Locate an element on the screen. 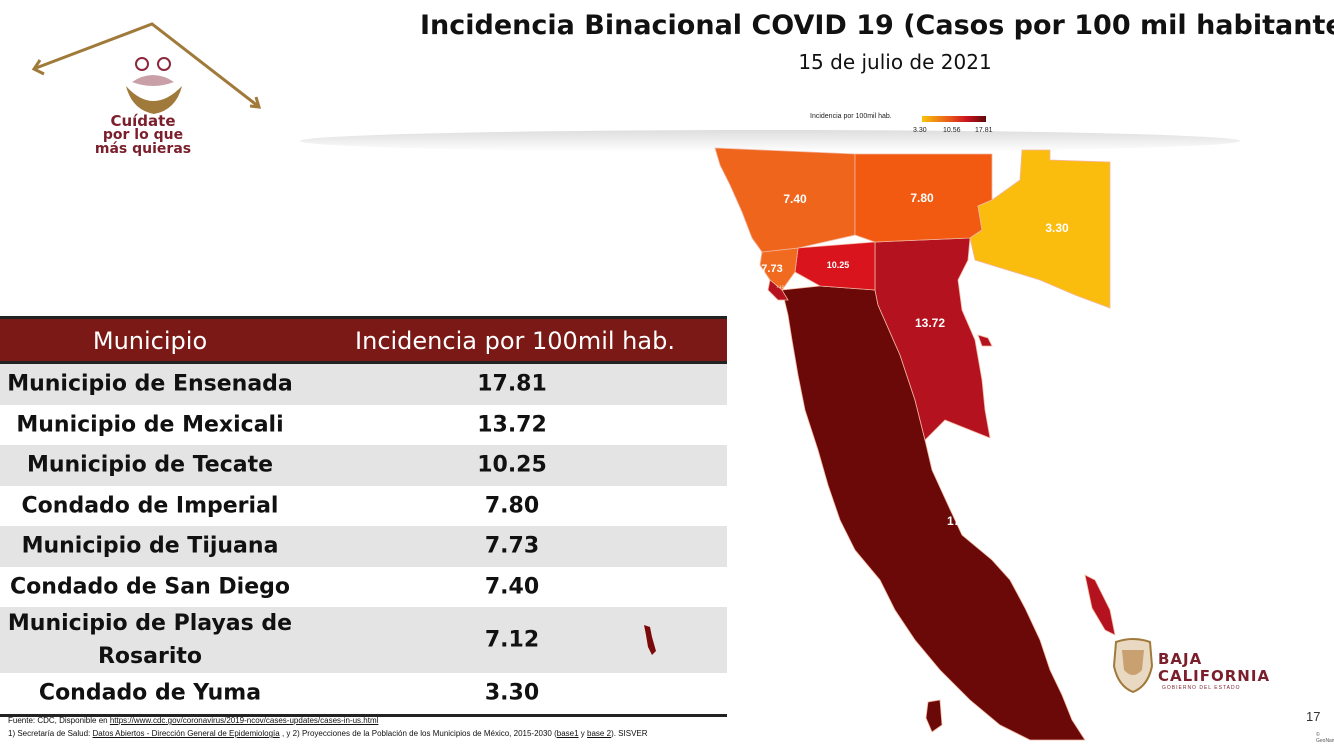  table-row: Municipio de Playas de Rosarito 7.12 is located at coordinates (363, 640).